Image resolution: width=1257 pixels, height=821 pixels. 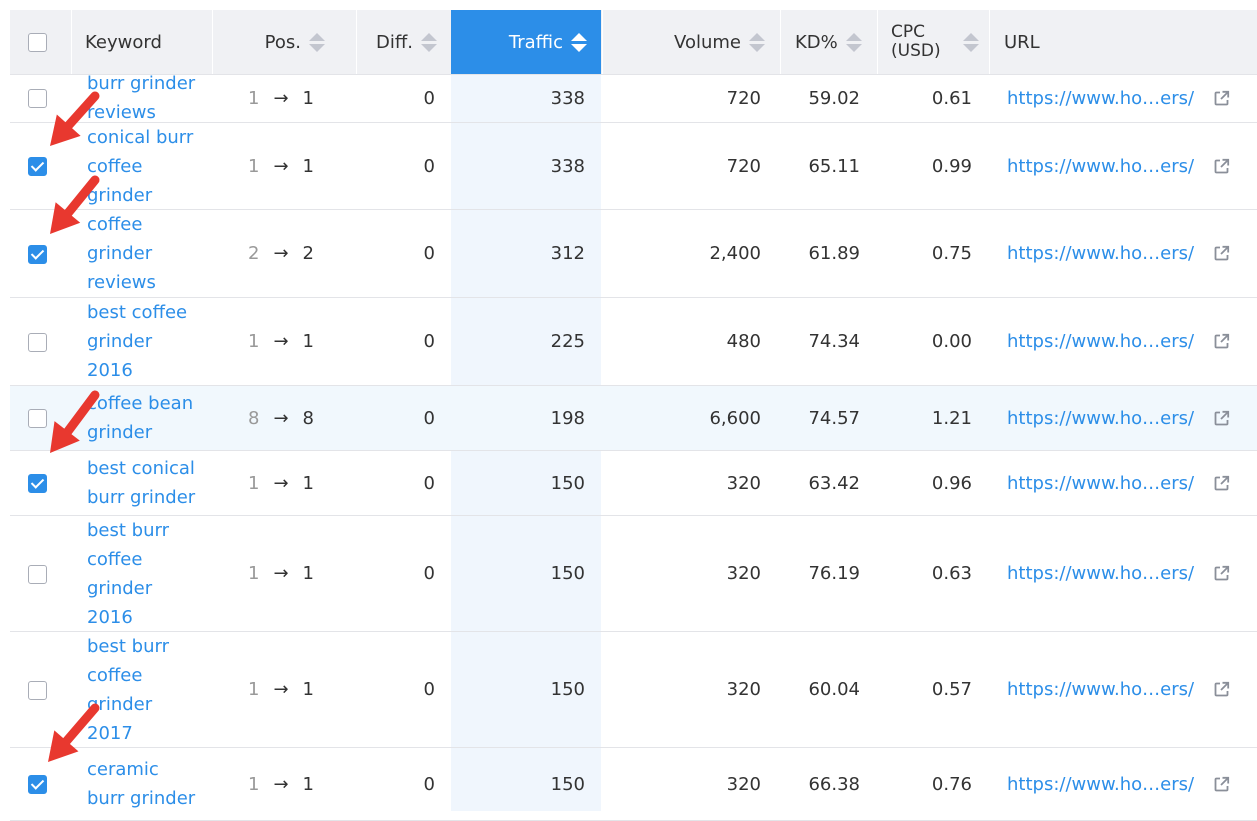 I want to click on keyword-line: coffee, so click(x=115, y=224).